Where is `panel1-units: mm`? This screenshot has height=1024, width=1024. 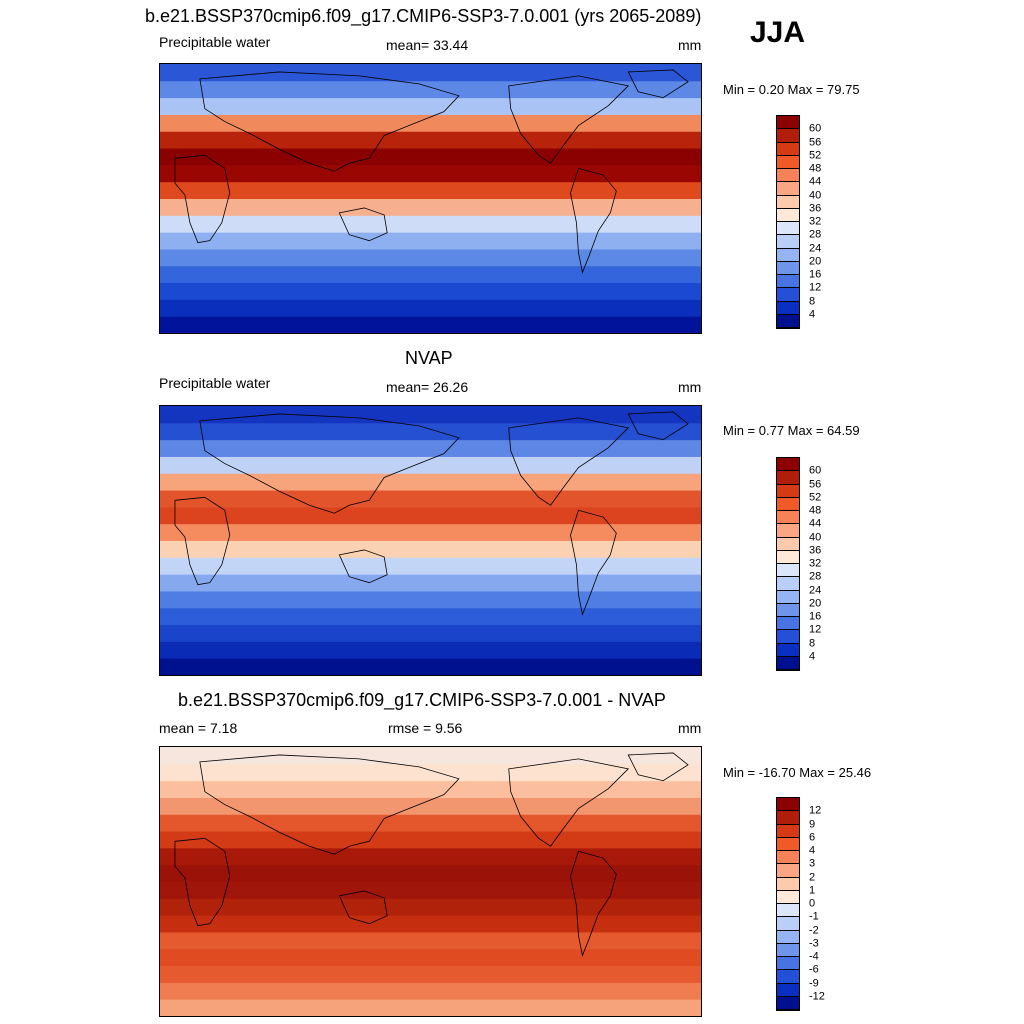
panel1-units: mm is located at coordinates (690, 45).